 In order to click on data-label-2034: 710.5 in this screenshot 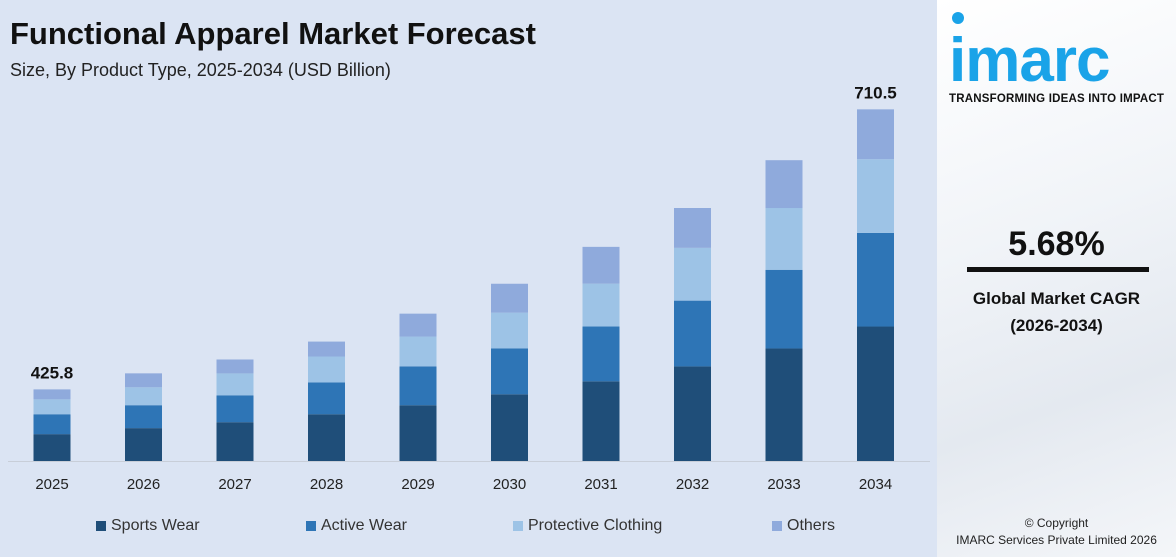, I will do `click(875, 92)`.